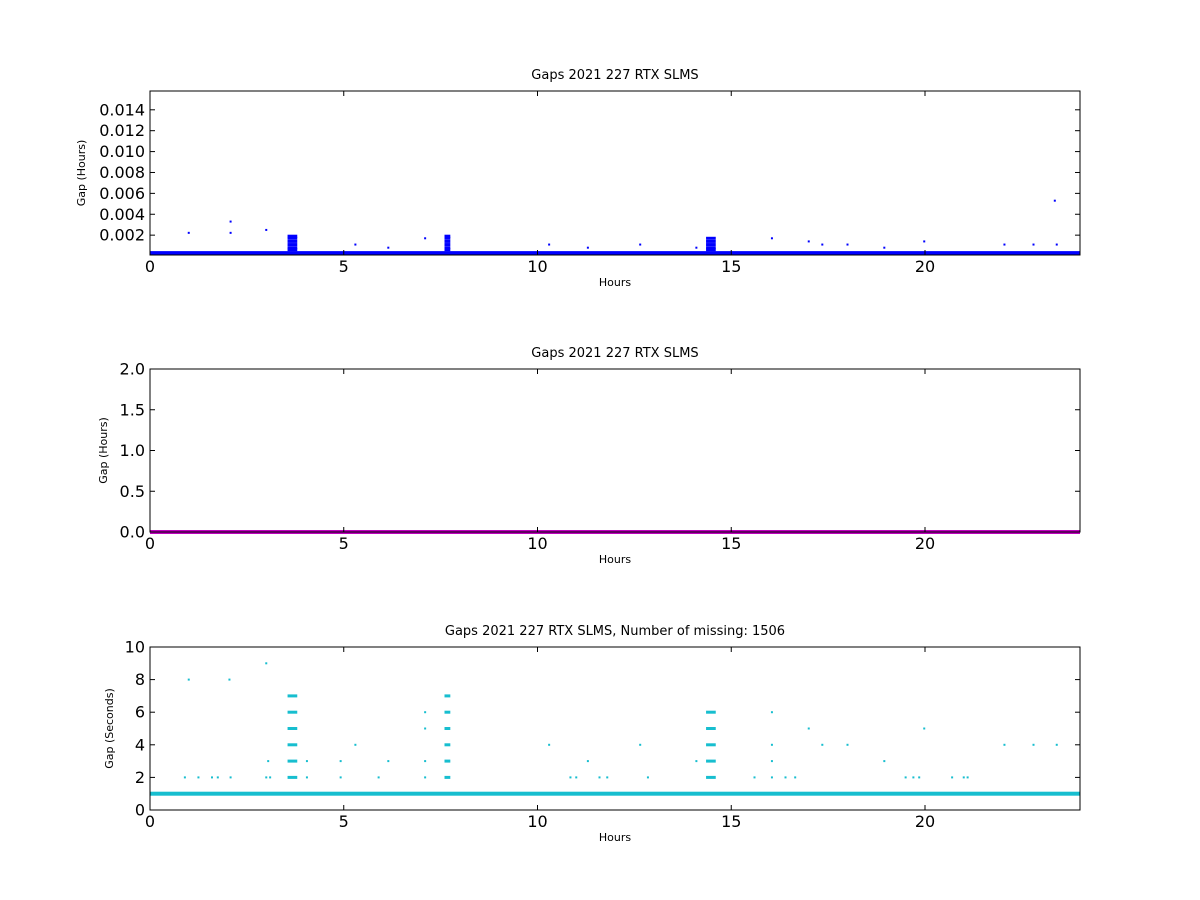 The width and height of the screenshot is (1200, 900). I want to click on y-tick-label: 4, so click(140, 744).